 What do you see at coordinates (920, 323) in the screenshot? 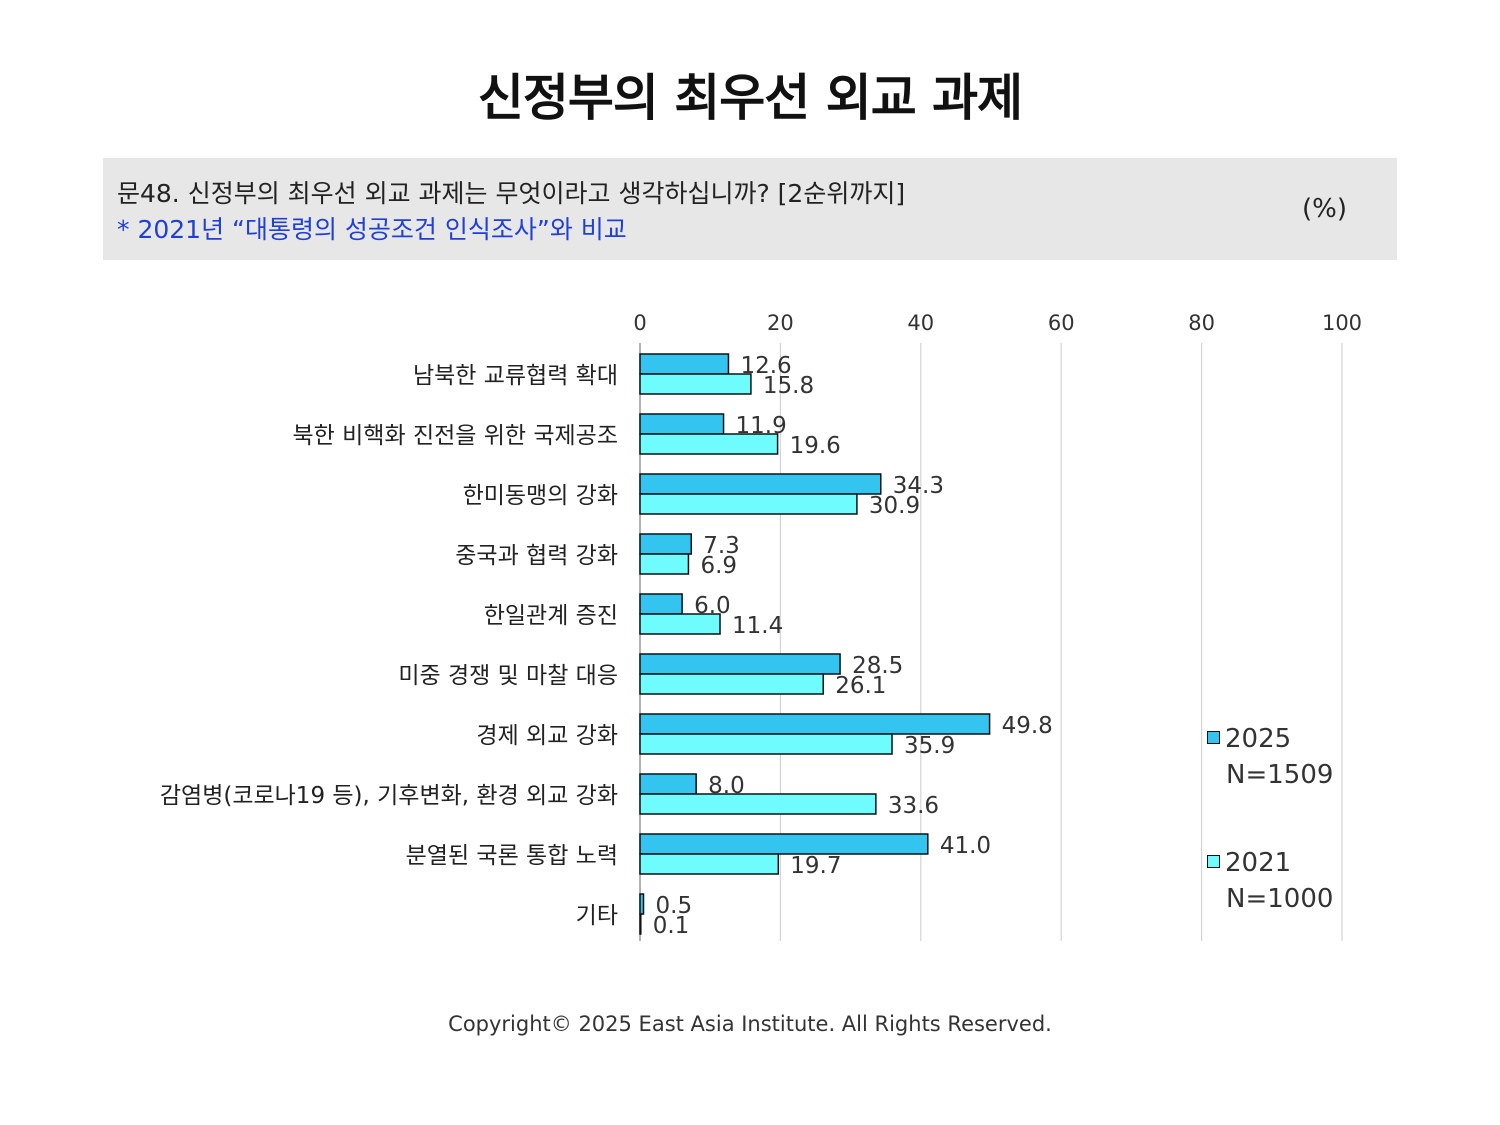
I see `tick-label-40: 40` at bounding box center [920, 323].